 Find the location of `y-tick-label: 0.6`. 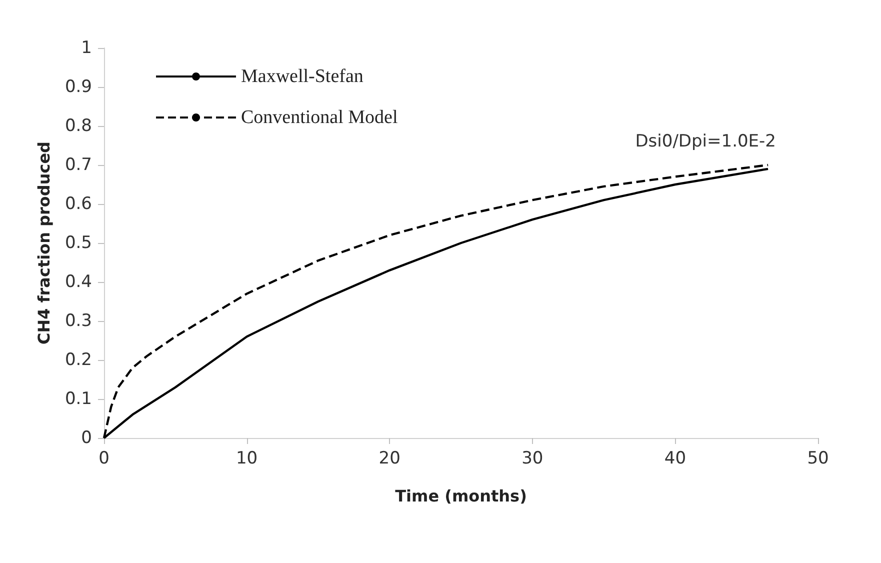

y-tick-label: 0.6 is located at coordinates (78, 204).